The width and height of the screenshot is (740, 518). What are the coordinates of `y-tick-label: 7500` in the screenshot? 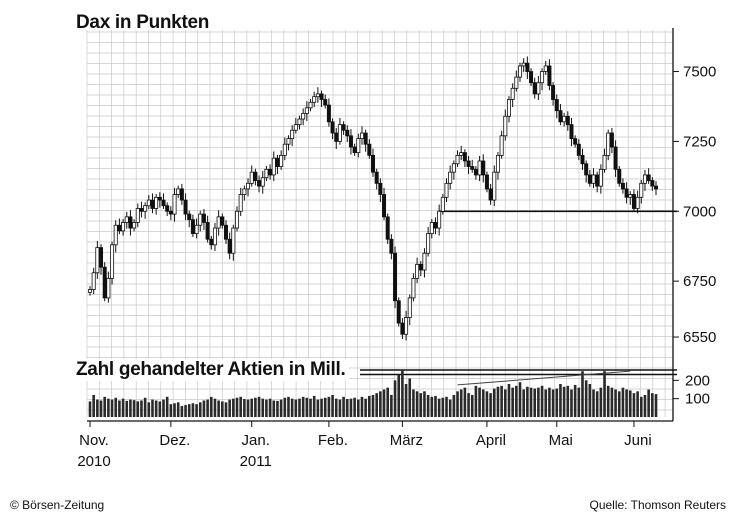 It's located at (699, 72).